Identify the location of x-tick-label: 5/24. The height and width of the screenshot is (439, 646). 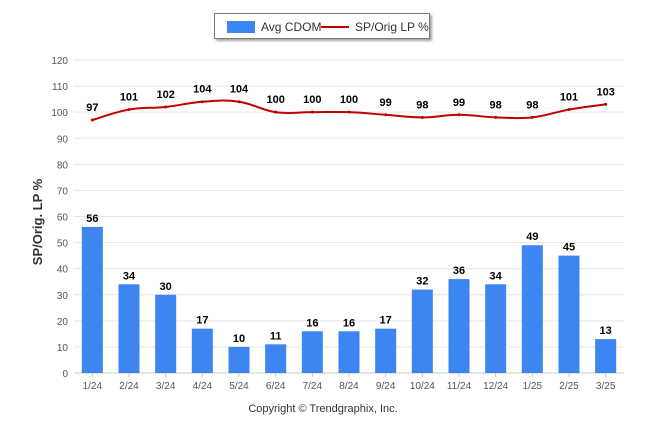
(239, 386).